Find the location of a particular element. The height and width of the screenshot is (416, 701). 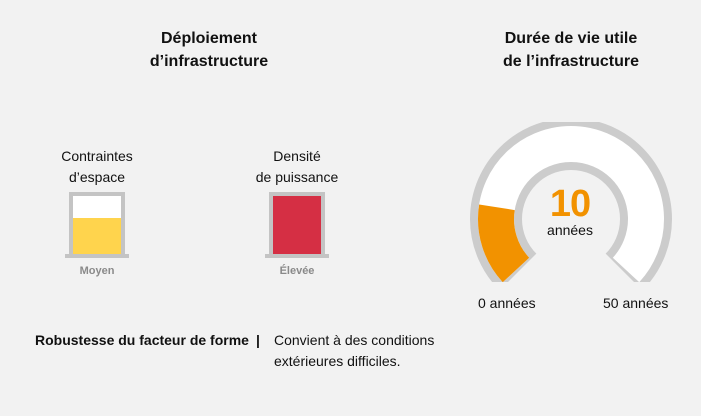

meter-label-line2: d’espace is located at coordinates (97, 177).